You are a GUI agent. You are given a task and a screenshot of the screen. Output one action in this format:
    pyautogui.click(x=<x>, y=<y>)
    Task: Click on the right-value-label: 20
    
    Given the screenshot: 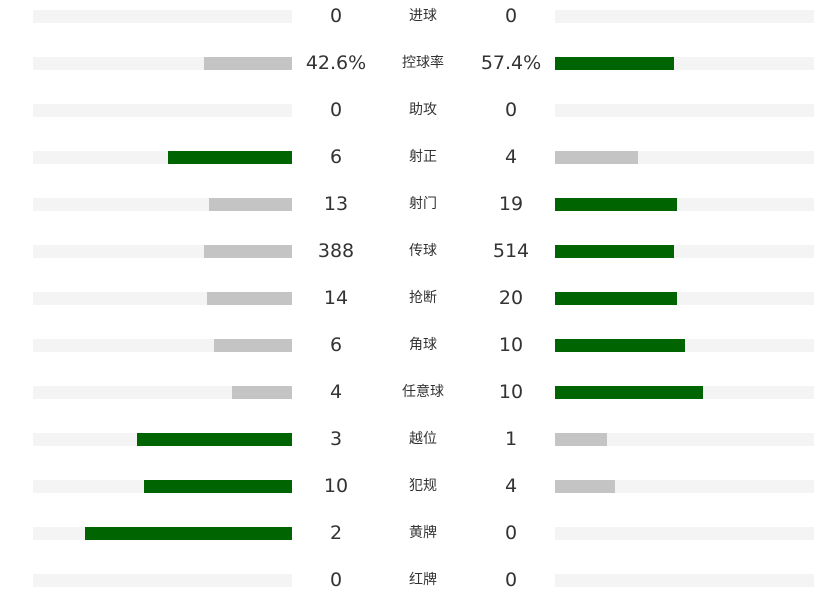 What is the action you would take?
    pyautogui.click(x=511, y=298)
    